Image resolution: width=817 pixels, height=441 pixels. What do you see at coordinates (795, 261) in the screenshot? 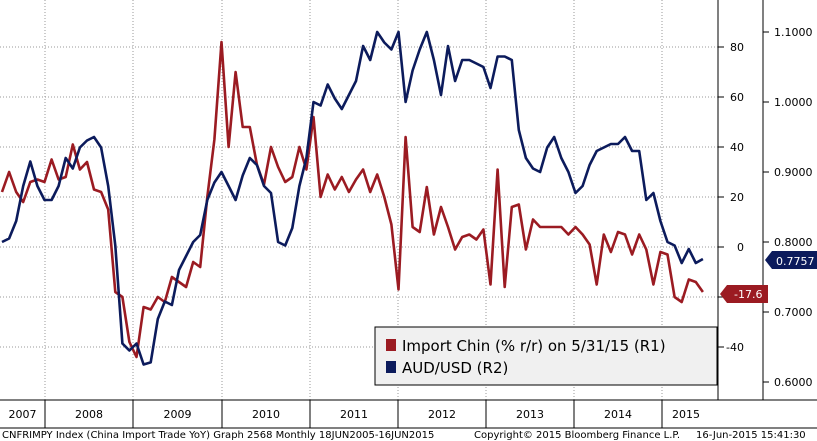
I see `last-value-aud-label: 0.7757` at bounding box center [795, 261].